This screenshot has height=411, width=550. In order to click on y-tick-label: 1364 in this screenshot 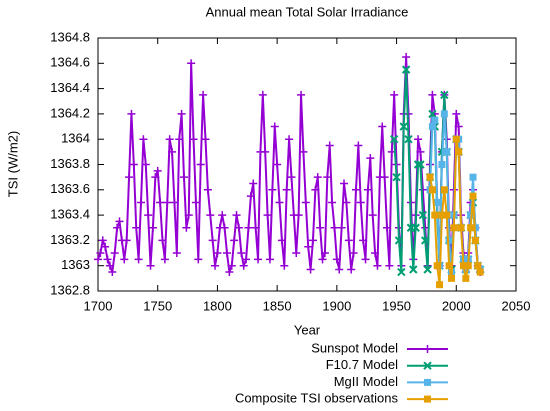, I will do `click(75, 138)`.